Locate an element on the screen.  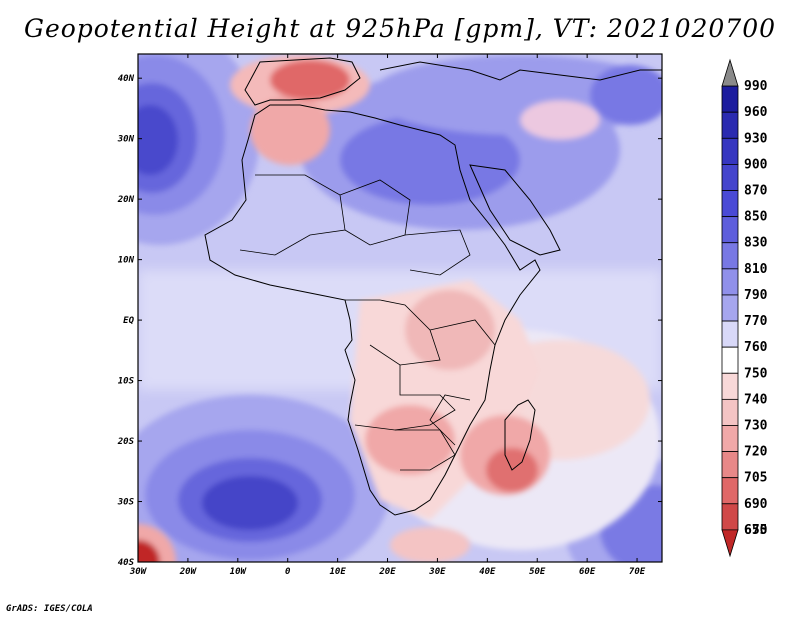
colorbar-label: 720 is located at coordinates (756, 452).